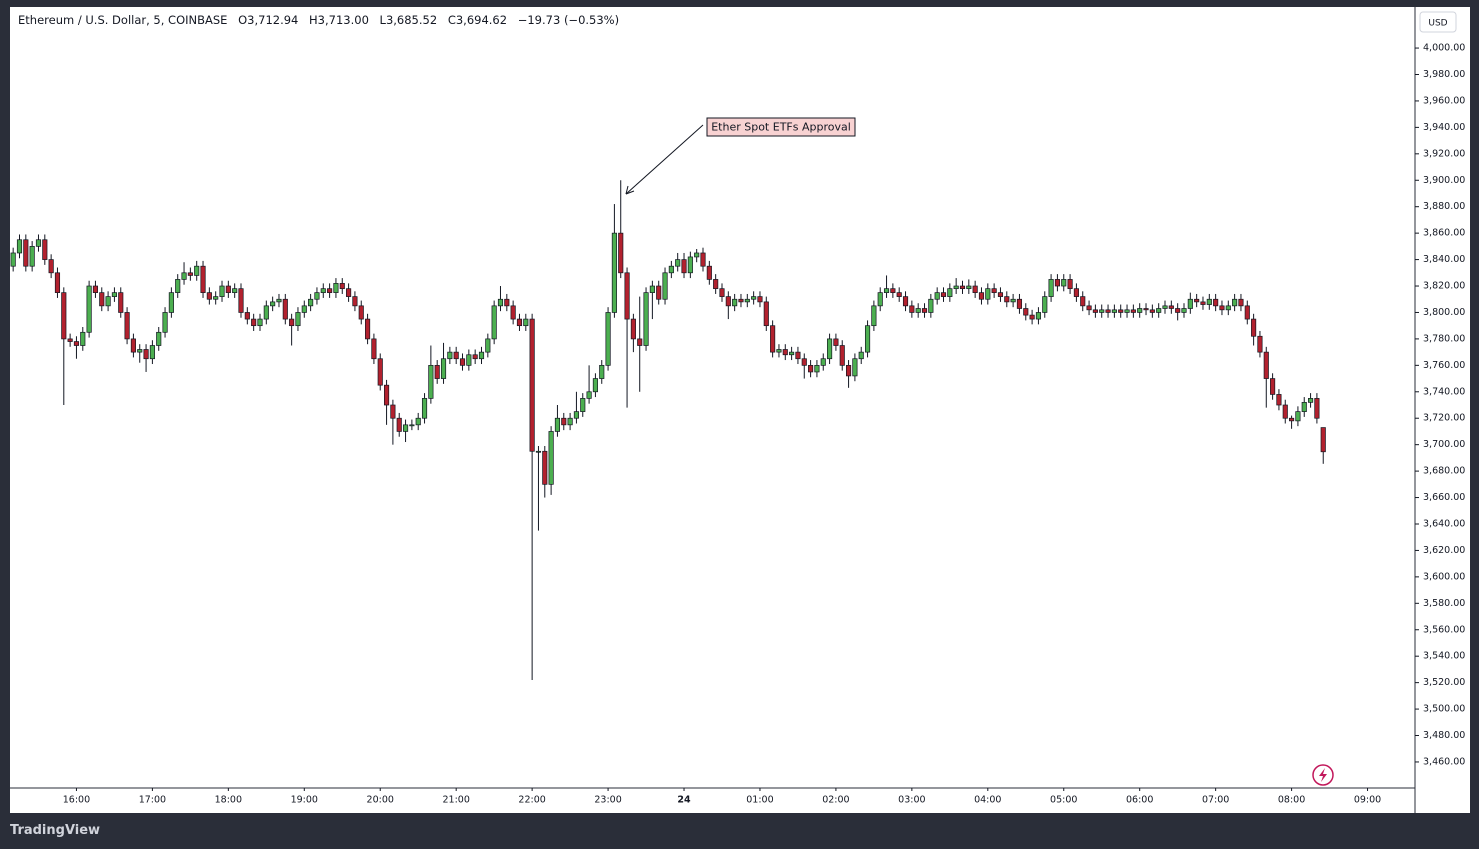 The width and height of the screenshot is (1479, 849). Describe the element at coordinates (1291, 800) in the screenshot. I see `x-tick-label: 08:00` at that location.